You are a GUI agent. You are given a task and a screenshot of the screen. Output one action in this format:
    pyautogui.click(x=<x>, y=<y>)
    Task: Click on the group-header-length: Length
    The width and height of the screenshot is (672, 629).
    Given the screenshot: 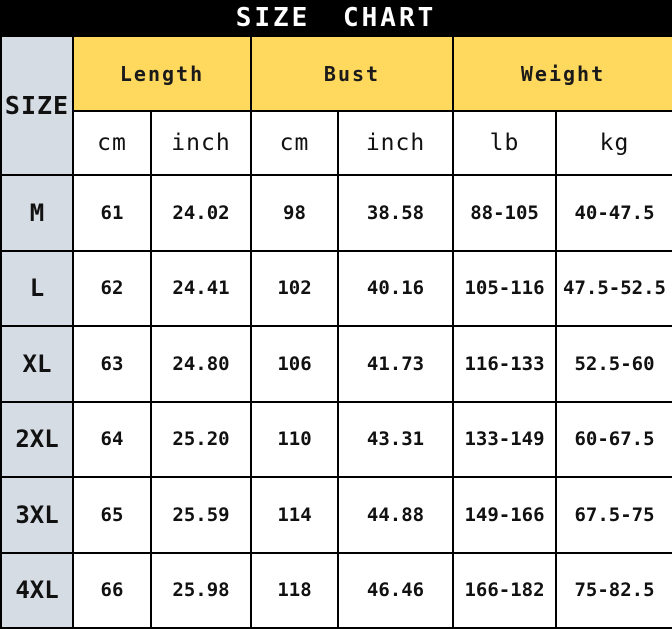 What is the action you would take?
    pyautogui.click(x=162, y=73)
    